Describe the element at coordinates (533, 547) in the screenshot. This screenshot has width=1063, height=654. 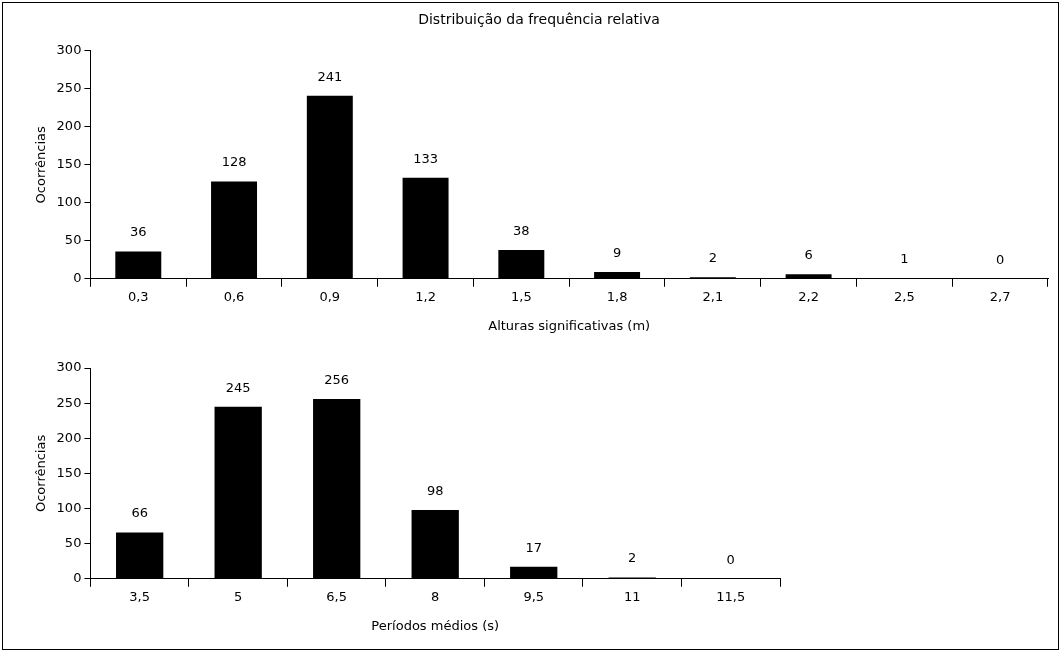
I see `data-label: 17` at that location.